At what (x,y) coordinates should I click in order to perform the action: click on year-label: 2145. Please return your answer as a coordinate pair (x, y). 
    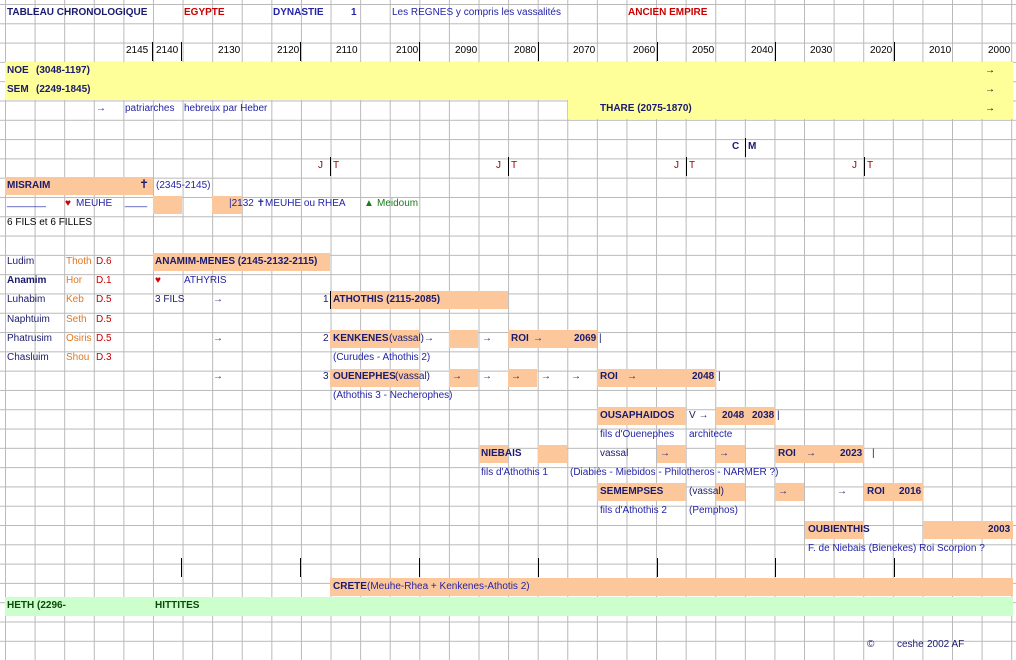
    Looking at the image, I should click on (137, 50).